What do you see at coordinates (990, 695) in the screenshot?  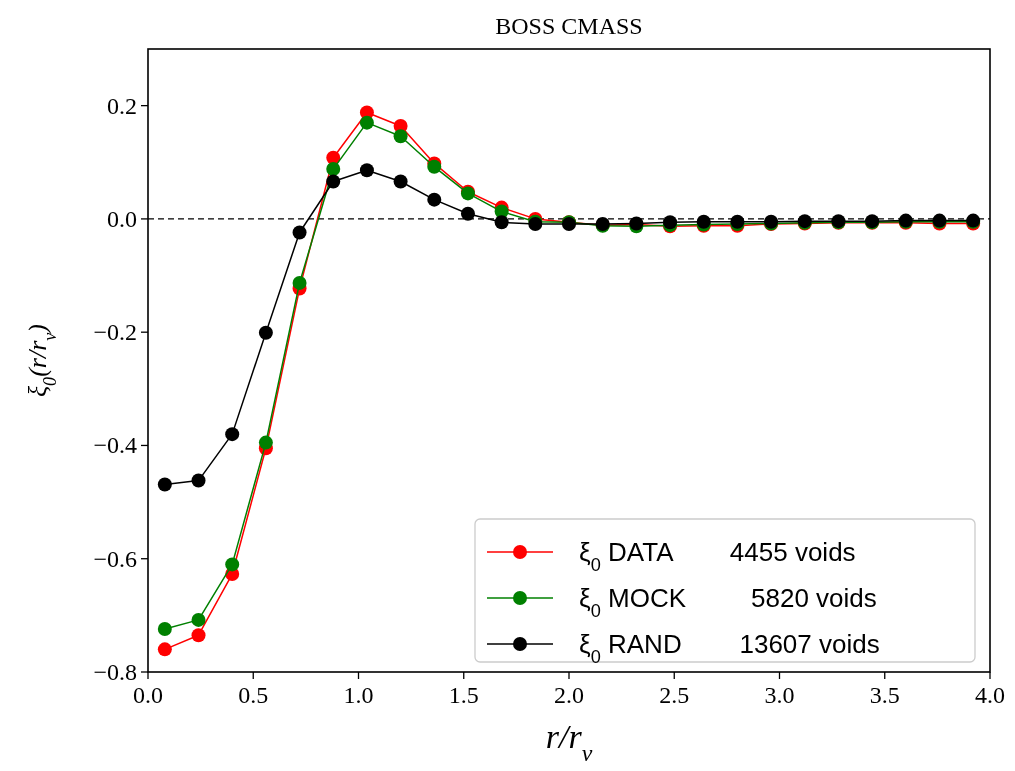 I see `x-tick-label: 4.0` at bounding box center [990, 695].